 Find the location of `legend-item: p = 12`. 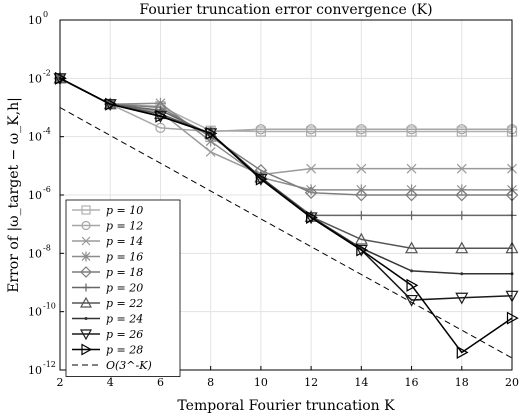

legend-item: p = 12 is located at coordinates (107, 226).